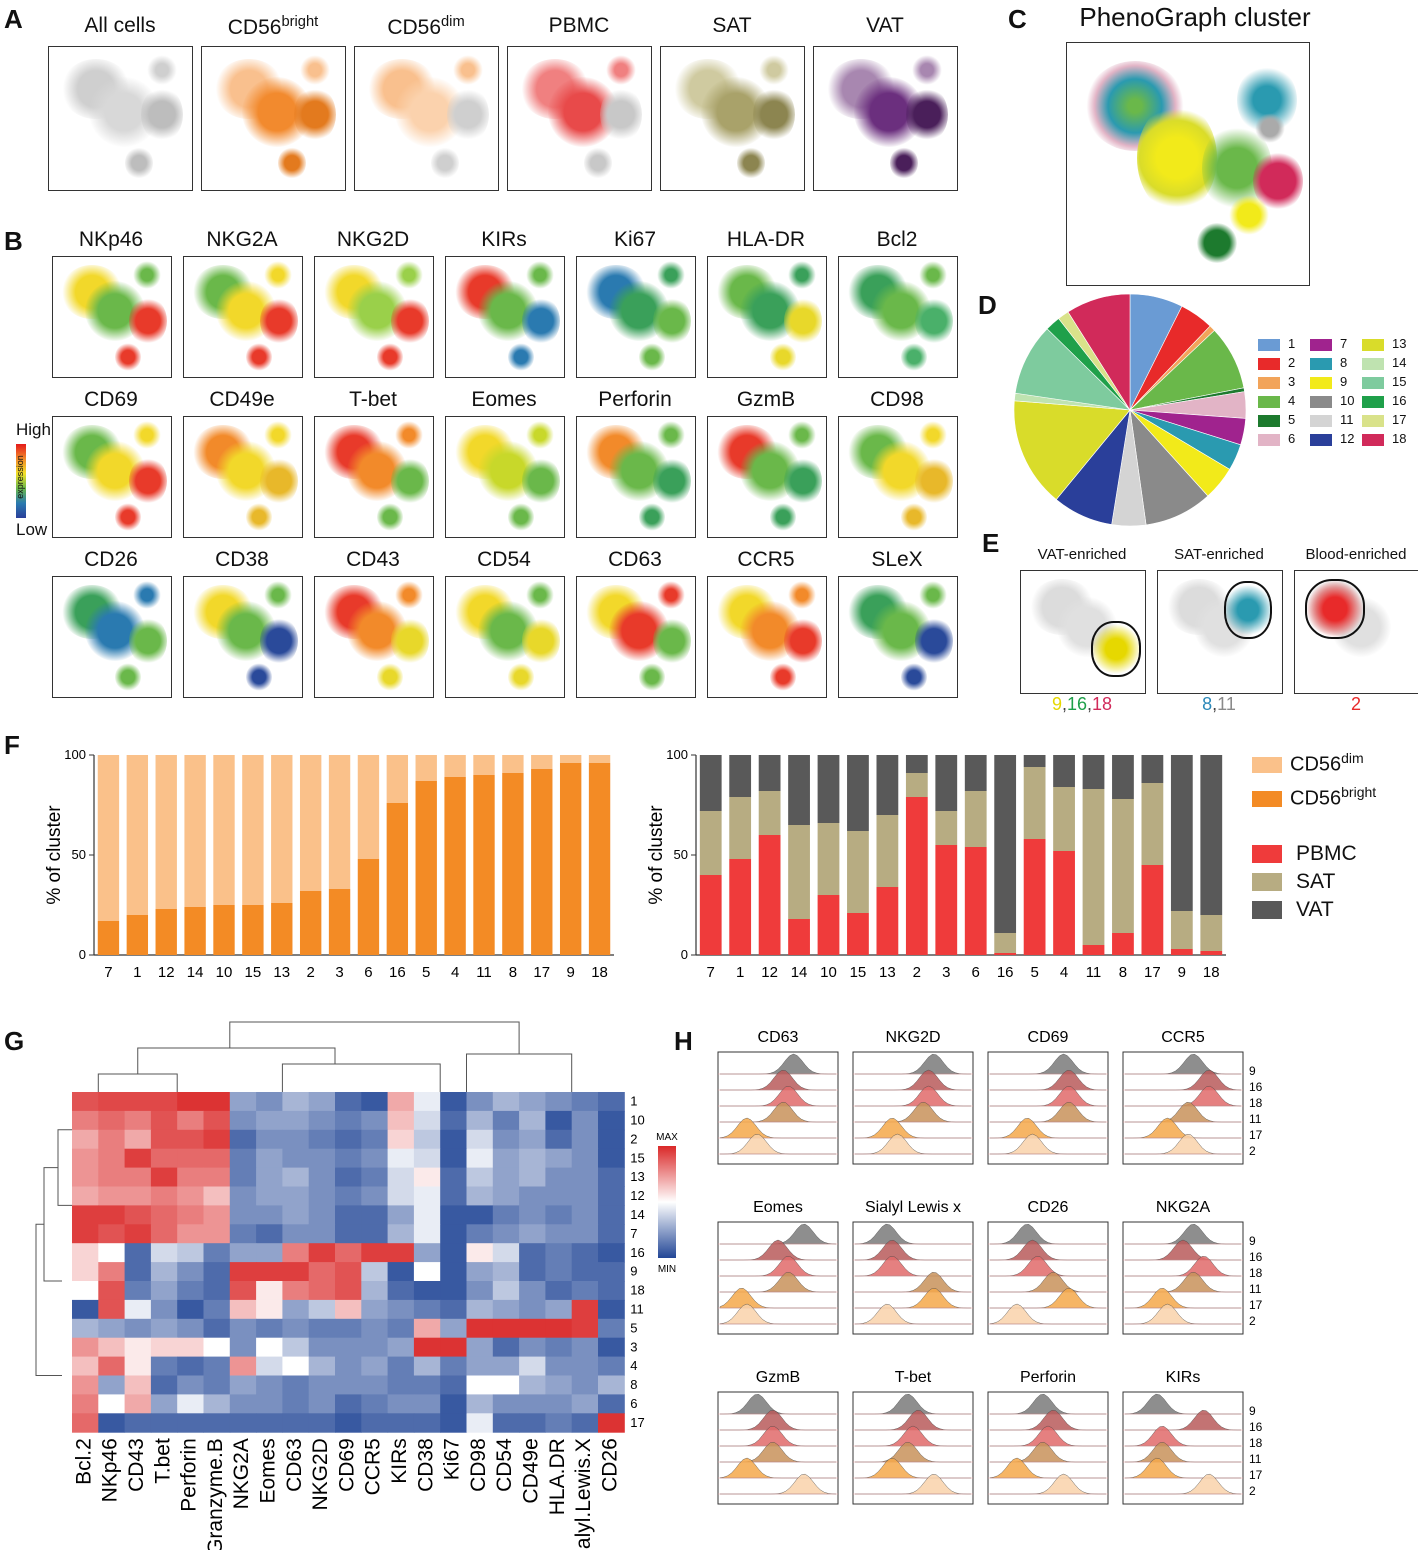  I want to click on pie-legend-item: 11, so click(1332, 419).